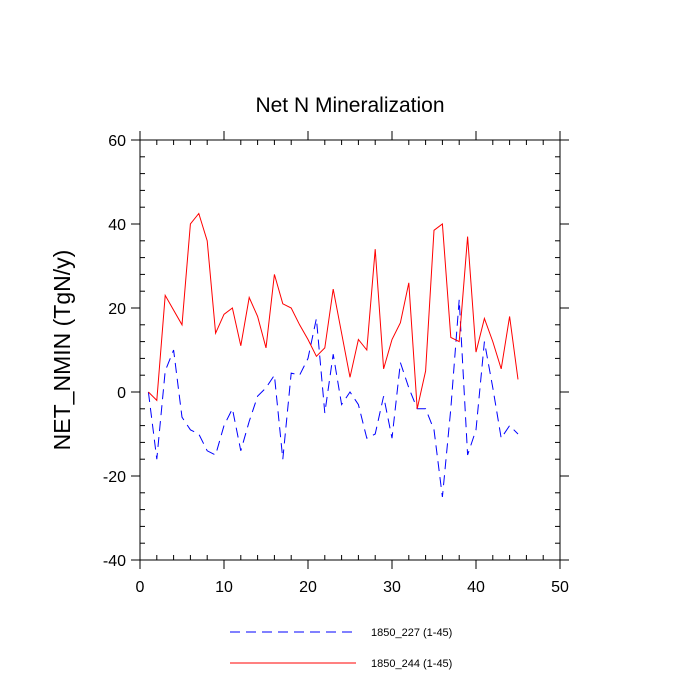 The image size is (700, 700). What do you see at coordinates (308, 587) in the screenshot?
I see `x-tick-label: 20` at bounding box center [308, 587].